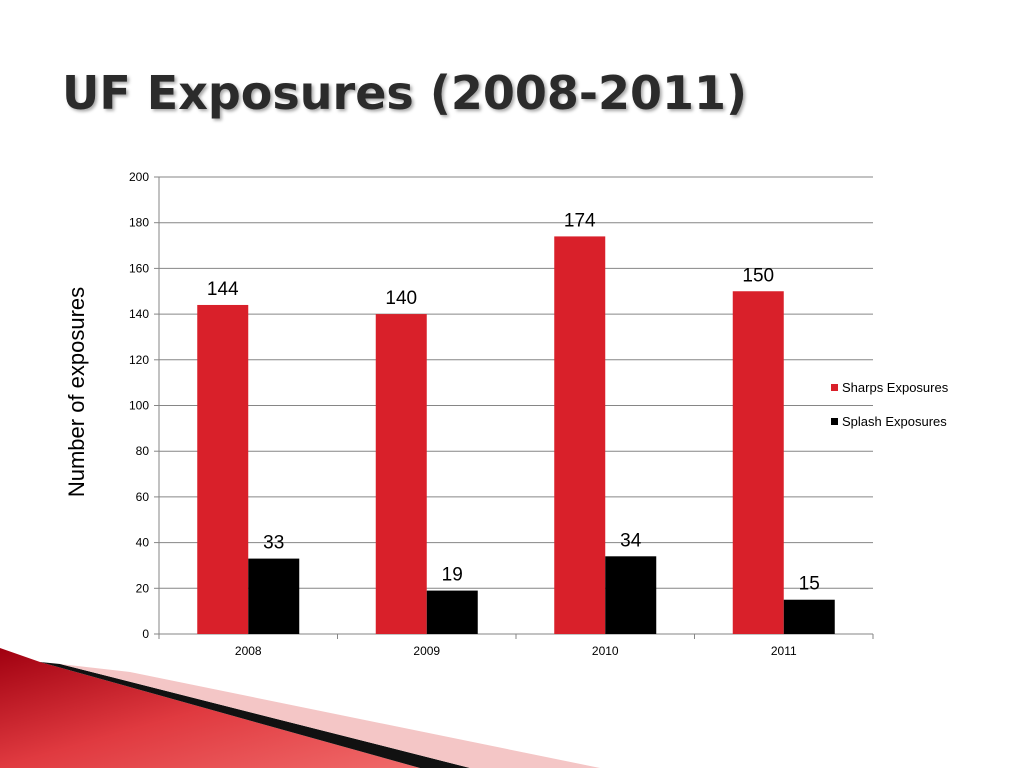 The height and width of the screenshot is (768, 1024). Describe the element at coordinates (452, 575) in the screenshot. I see `data-label: 19` at that location.